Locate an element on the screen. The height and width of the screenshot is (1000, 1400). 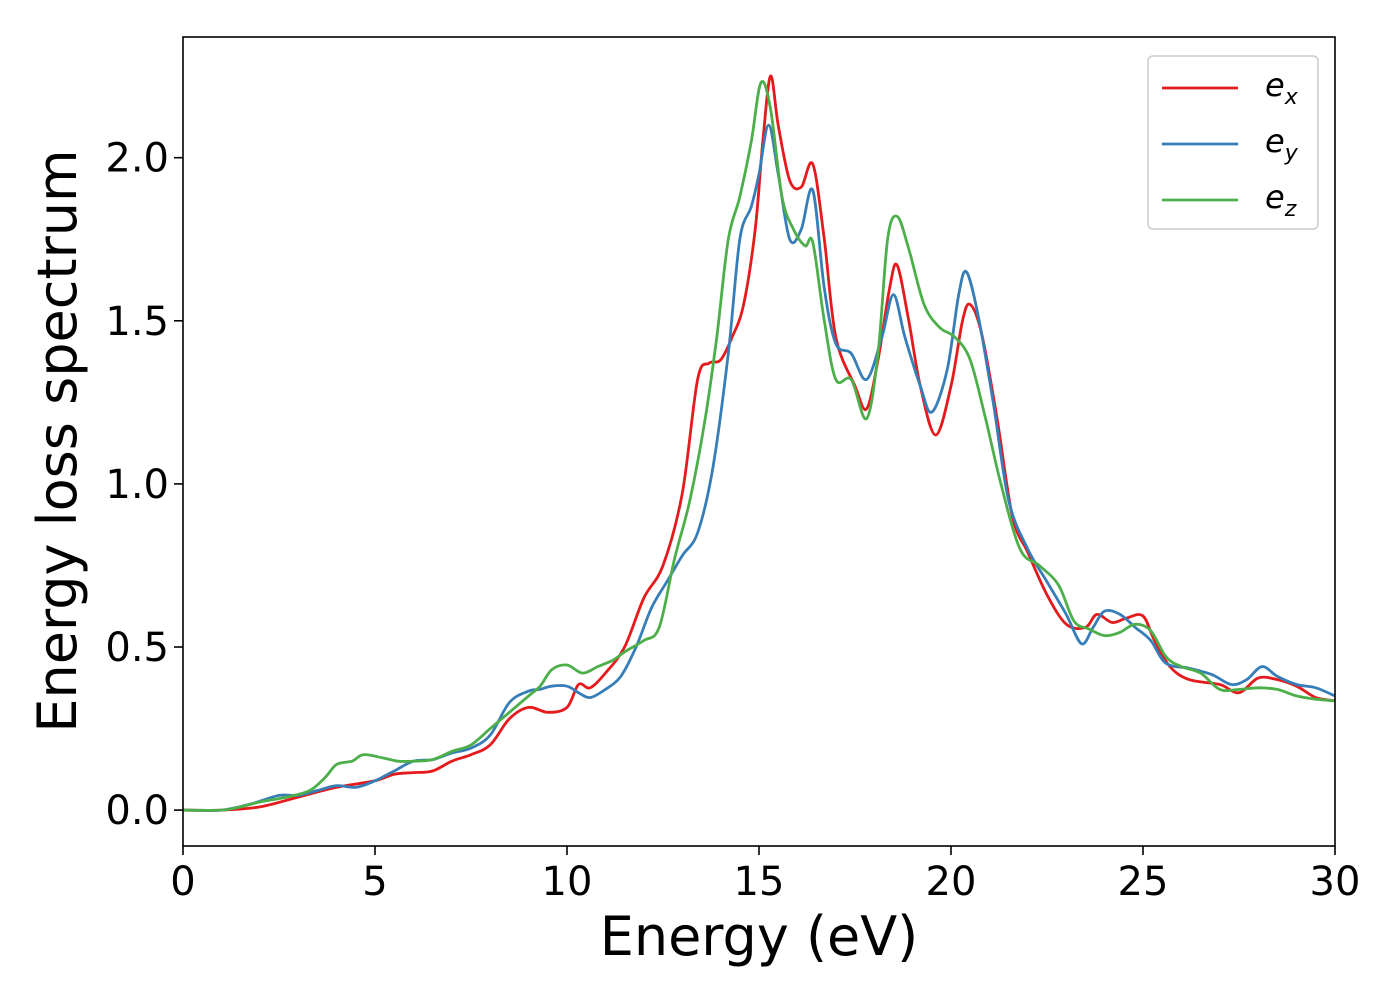
legend-box is located at coordinates (1233, 142).